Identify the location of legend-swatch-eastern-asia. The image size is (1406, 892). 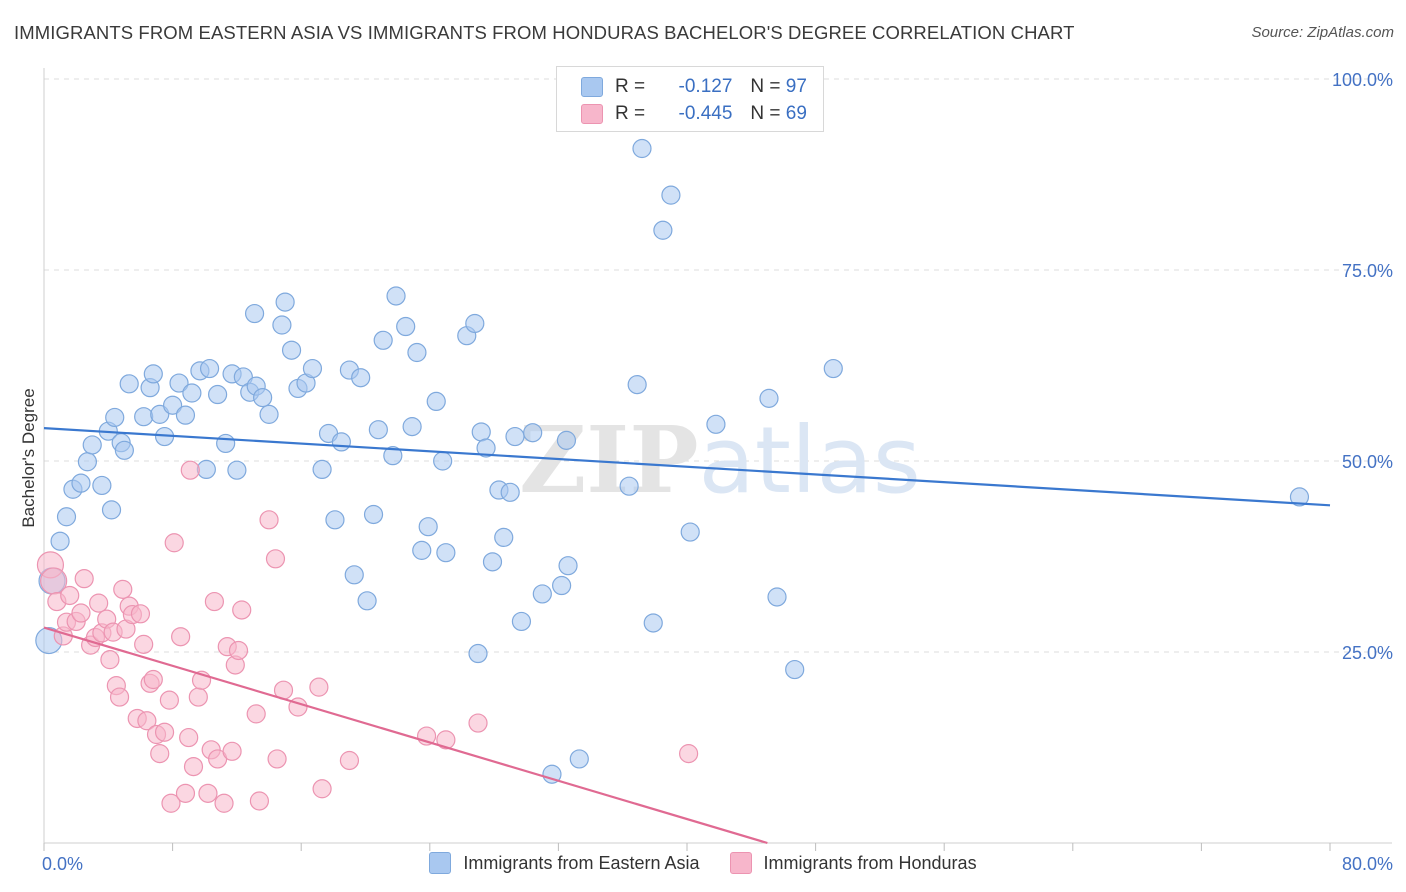
(440, 863).